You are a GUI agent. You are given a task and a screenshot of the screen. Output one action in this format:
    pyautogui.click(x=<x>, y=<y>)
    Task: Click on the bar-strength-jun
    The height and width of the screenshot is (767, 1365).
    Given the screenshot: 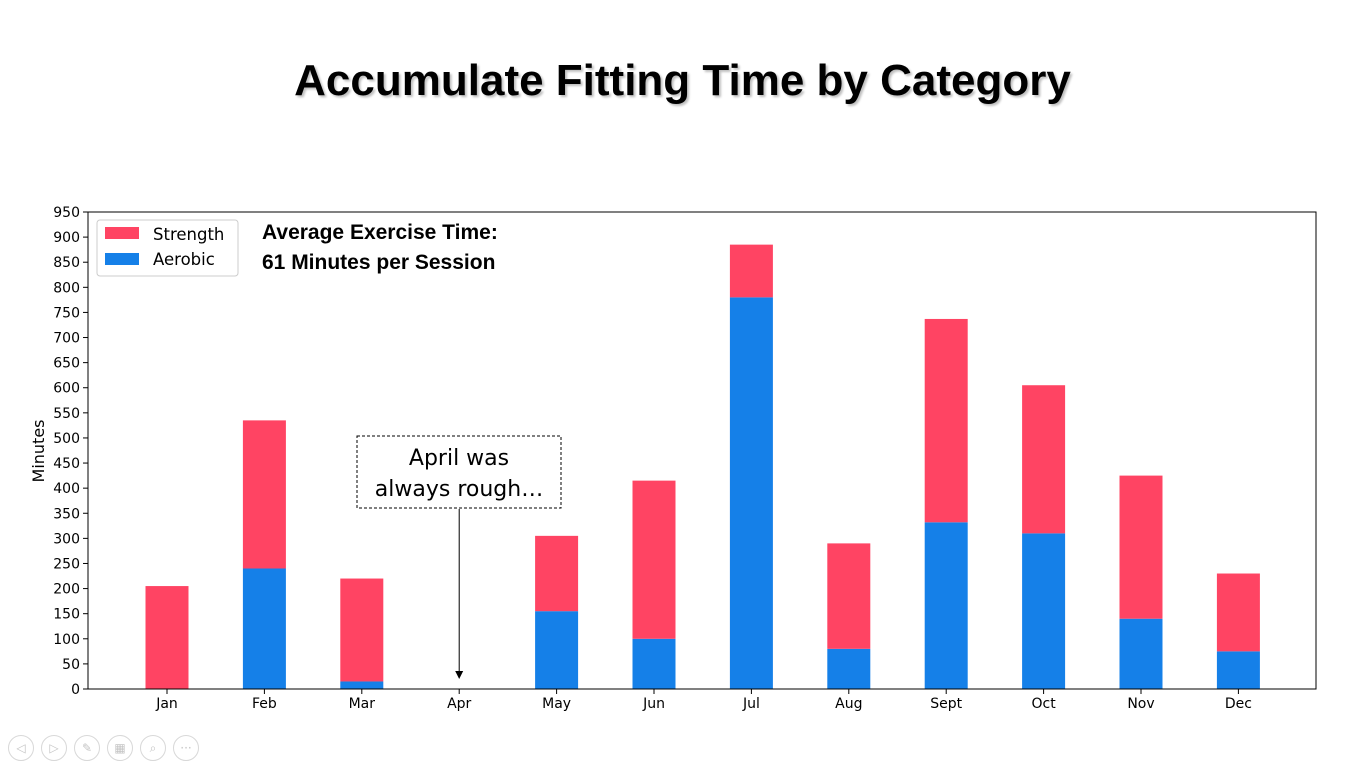 What is the action you would take?
    pyautogui.click(x=654, y=559)
    